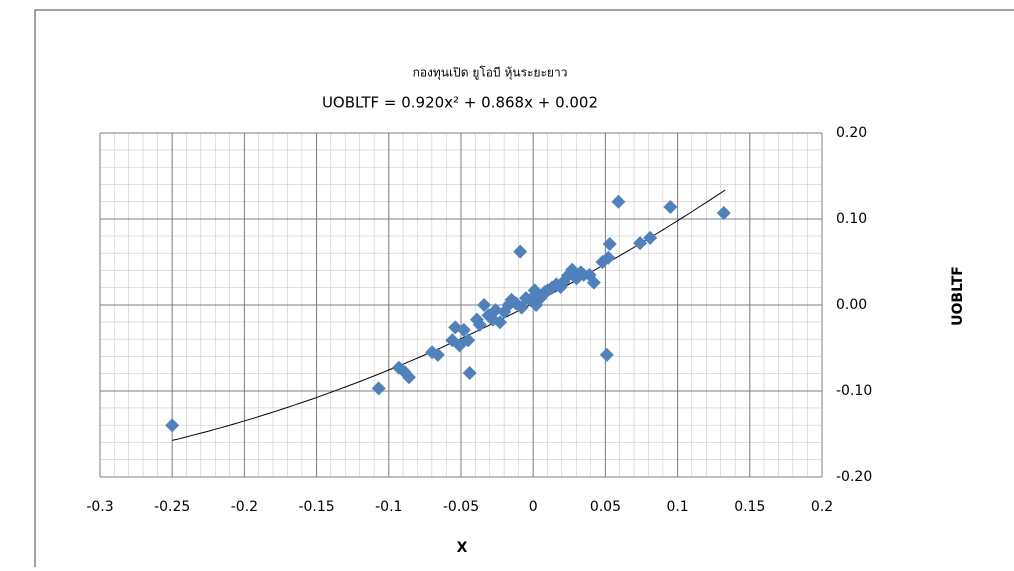 This screenshot has width=1014, height=571. Describe the element at coordinates (958, 296) in the screenshot. I see `y-axis-label: UOBLTF` at that location.